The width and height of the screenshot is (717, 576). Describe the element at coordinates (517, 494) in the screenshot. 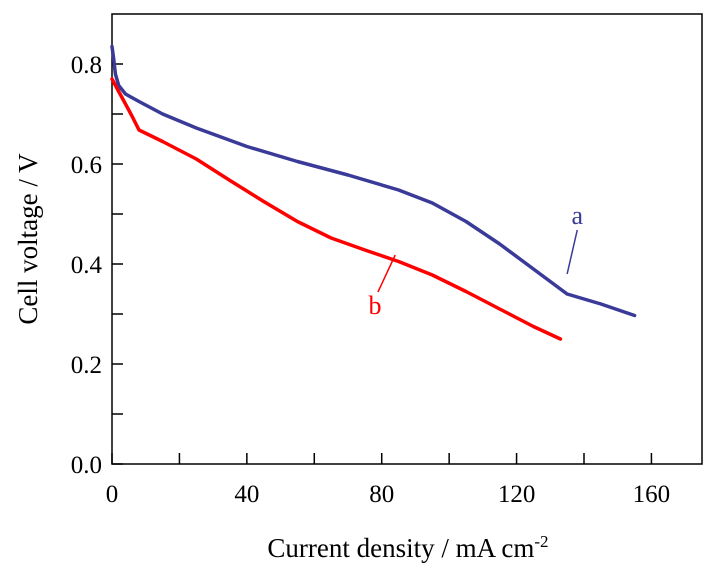

I see `x-tick-label: 120` at that location.